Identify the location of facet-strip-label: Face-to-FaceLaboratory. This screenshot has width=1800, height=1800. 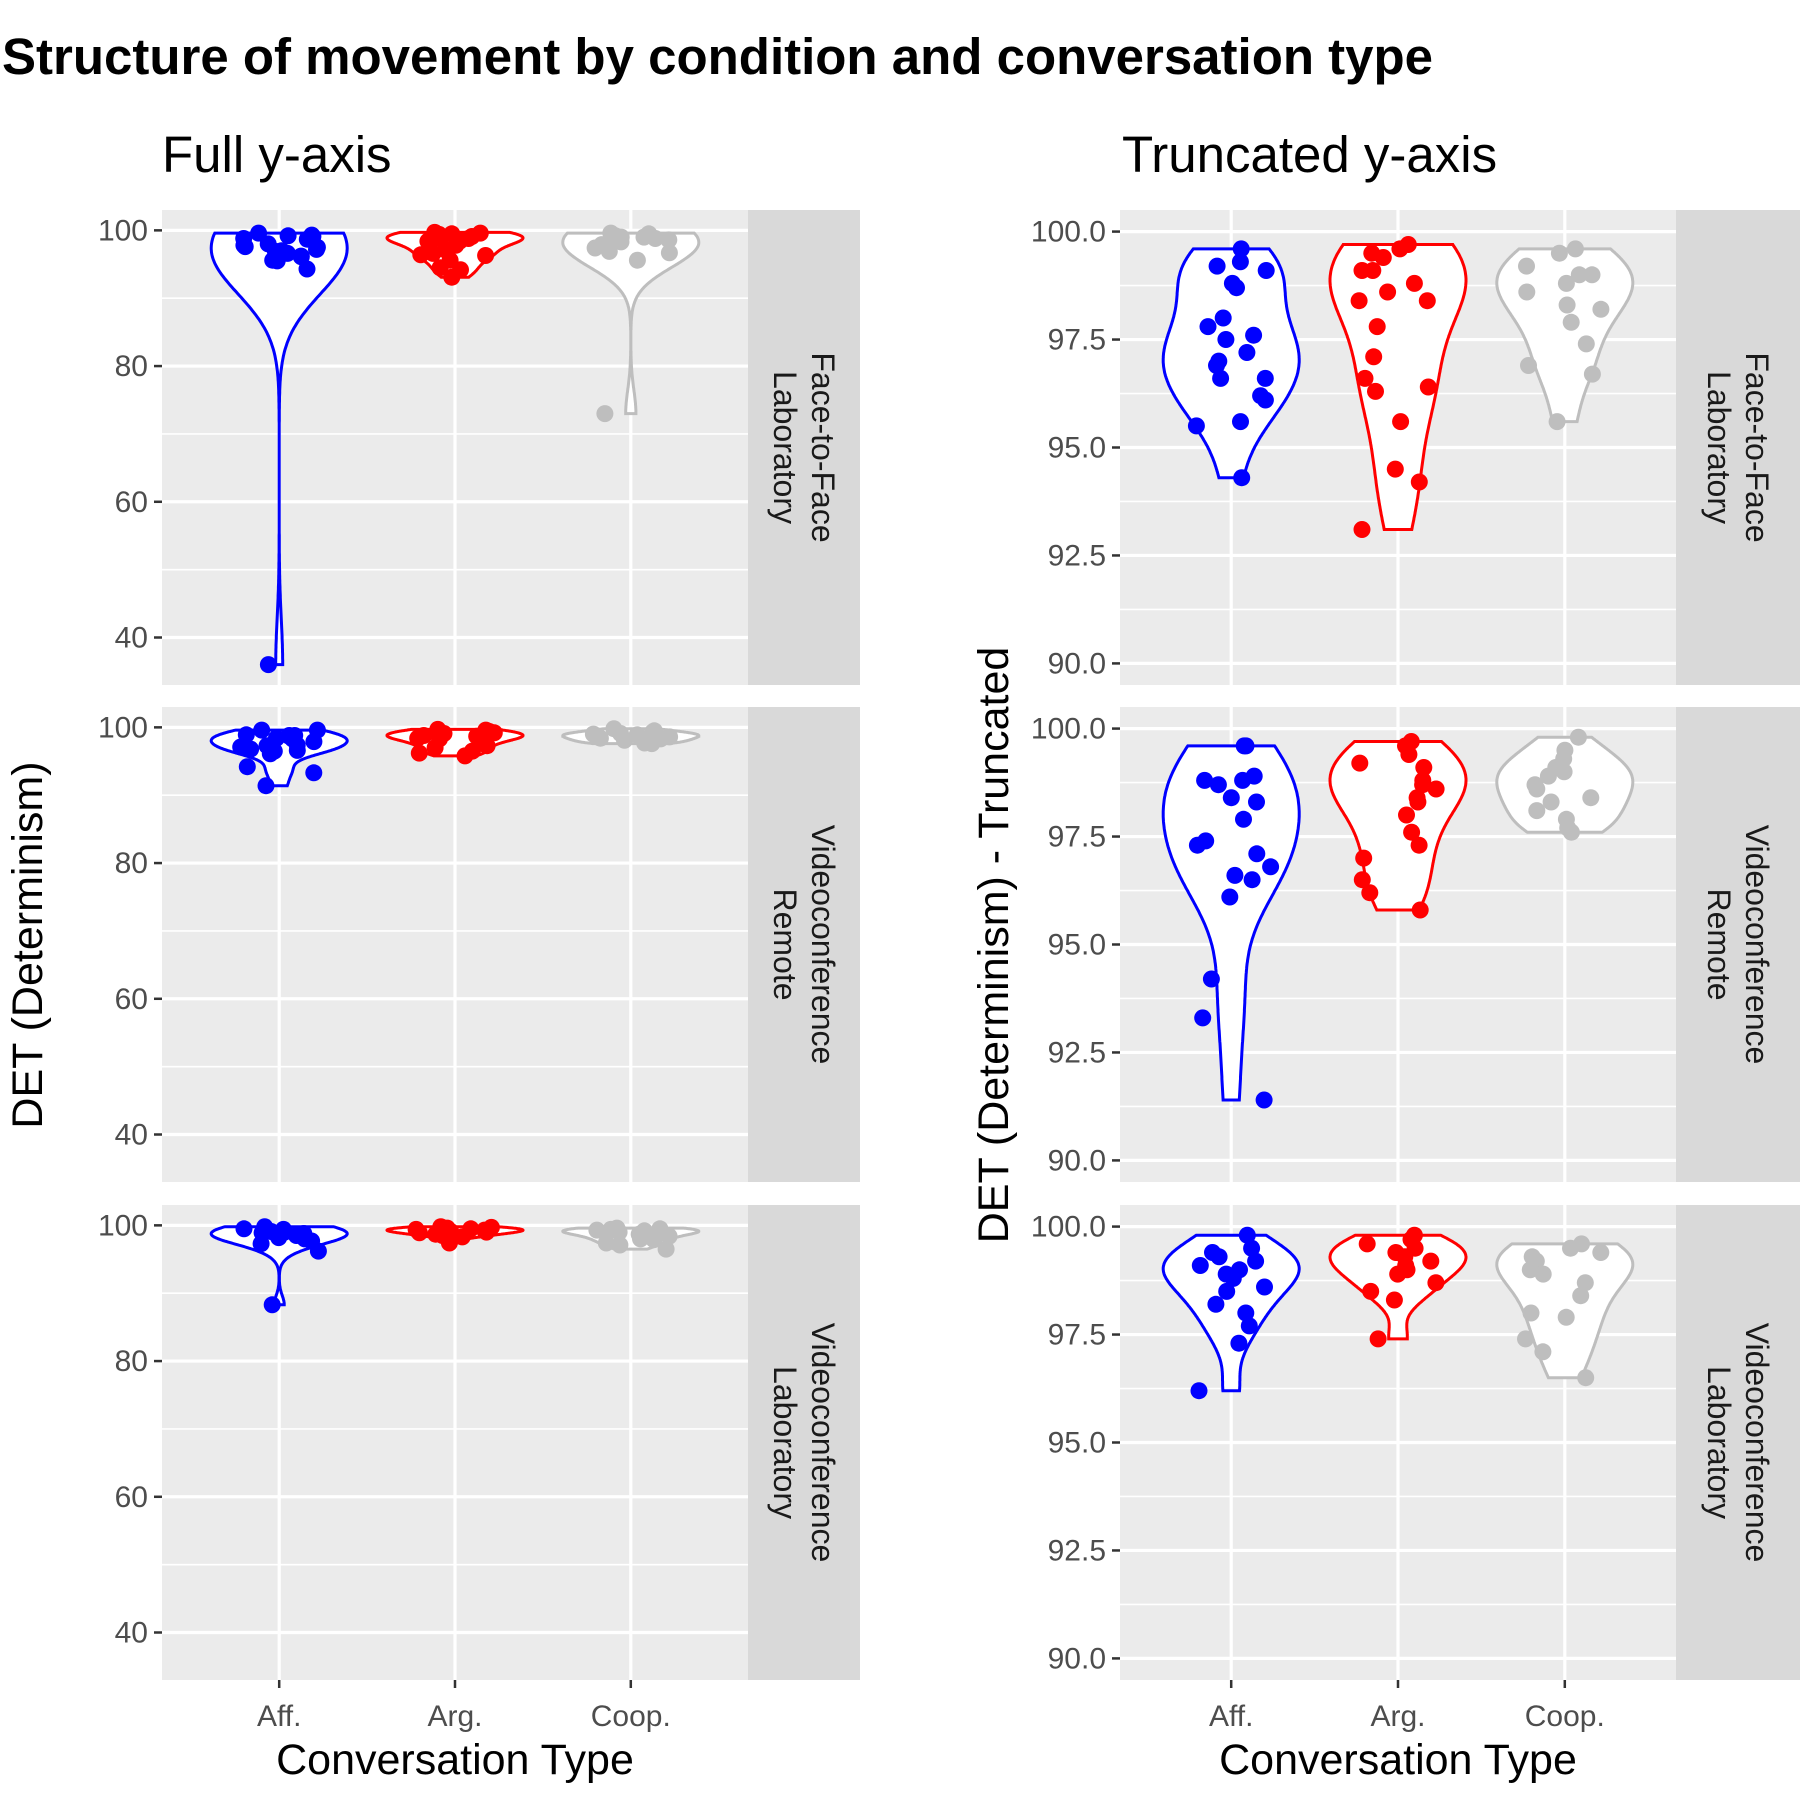
(804, 447).